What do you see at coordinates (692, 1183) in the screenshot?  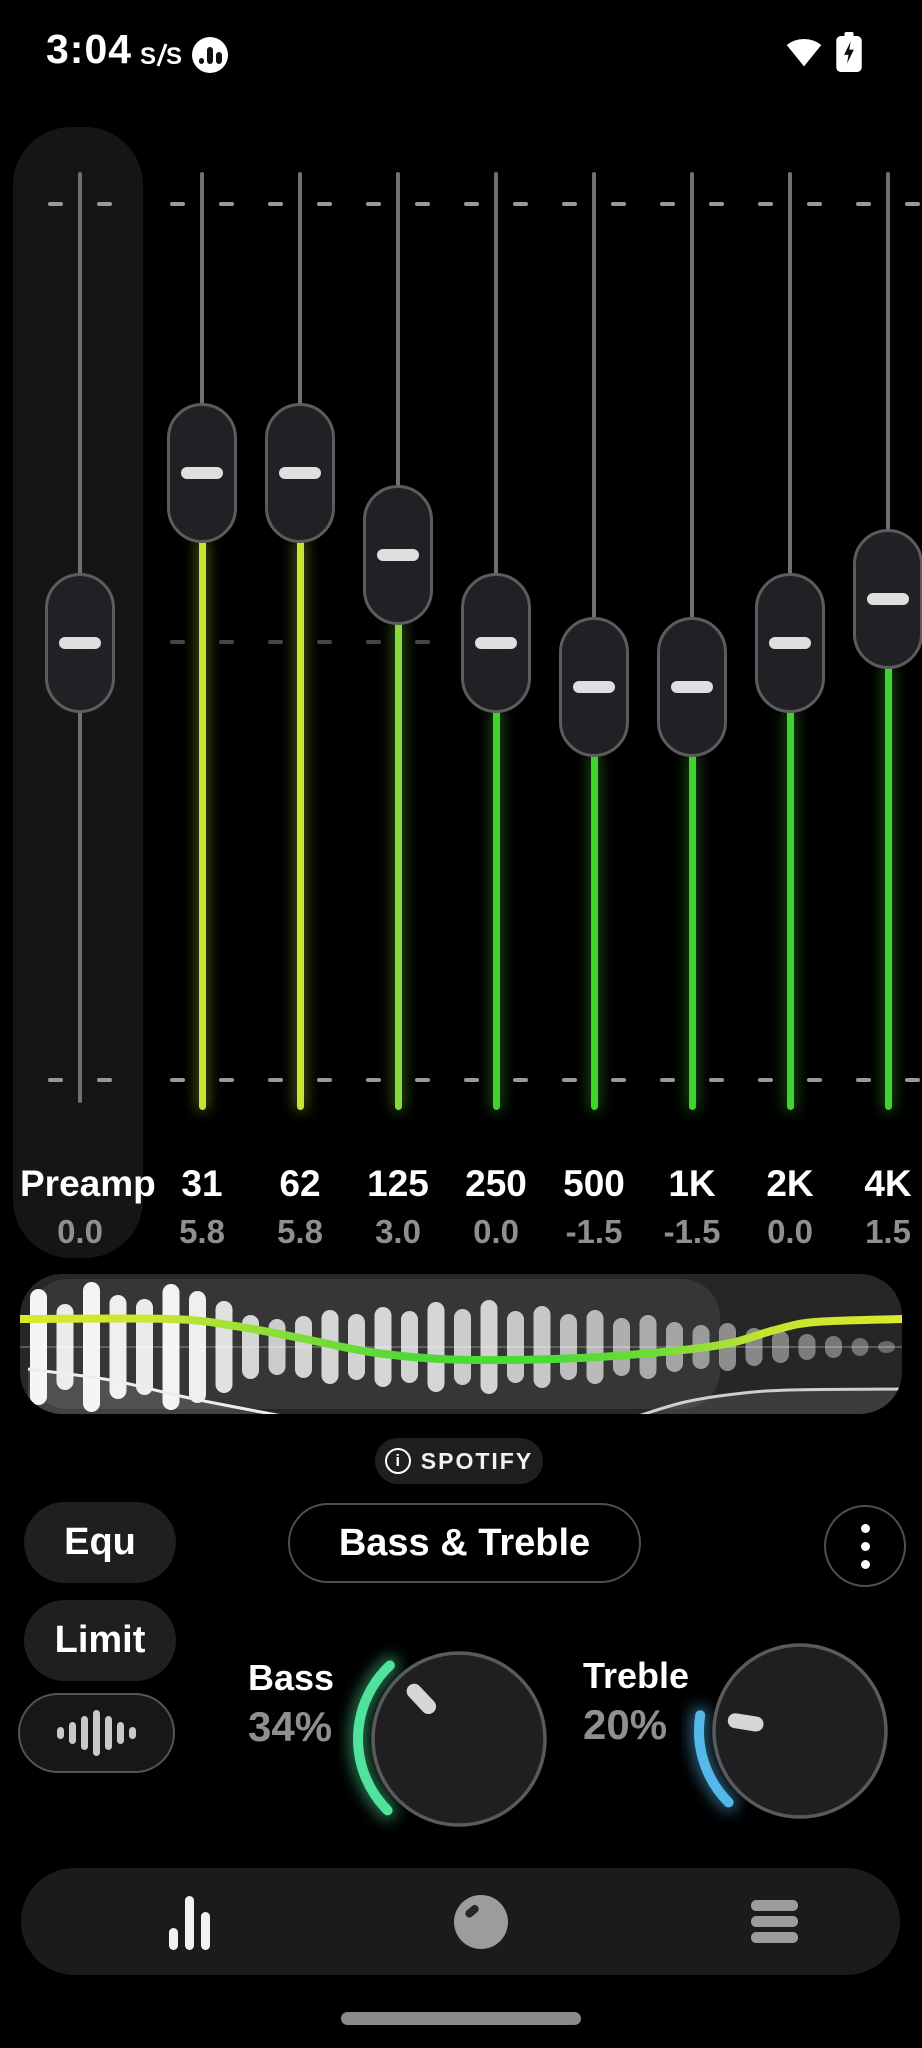 I see `band-frequency-label: 1K` at bounding box center [692, 1183].